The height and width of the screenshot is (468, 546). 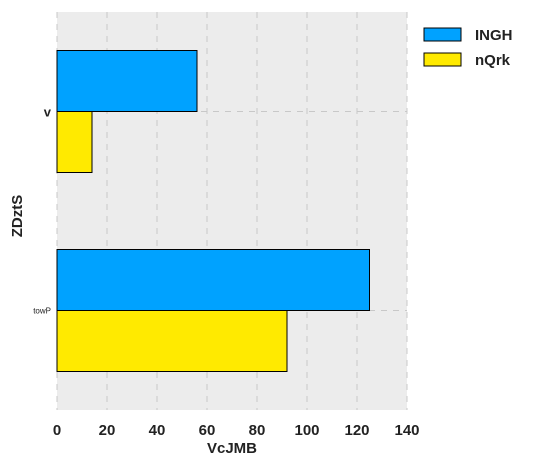 What do you see at coordinates (48, 112) in the screenshot?
I see `y-tick-label: v` at bounding box center [48, 112].